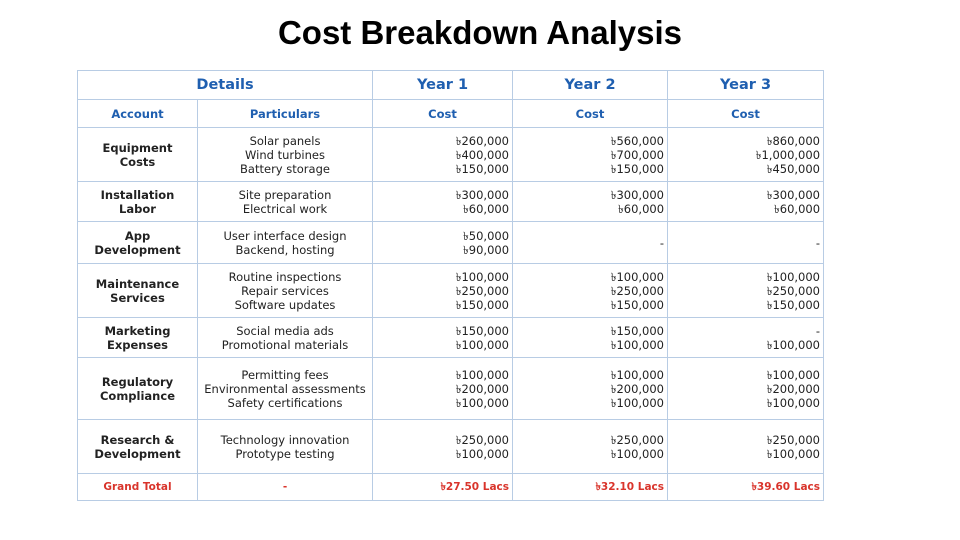  What do you see at coordinates (443, 290) in the screenshot?
I see `year1-cost-cell: ৳100,000 ৳250,000 ৳150,000` at bounding box center [443, 290].